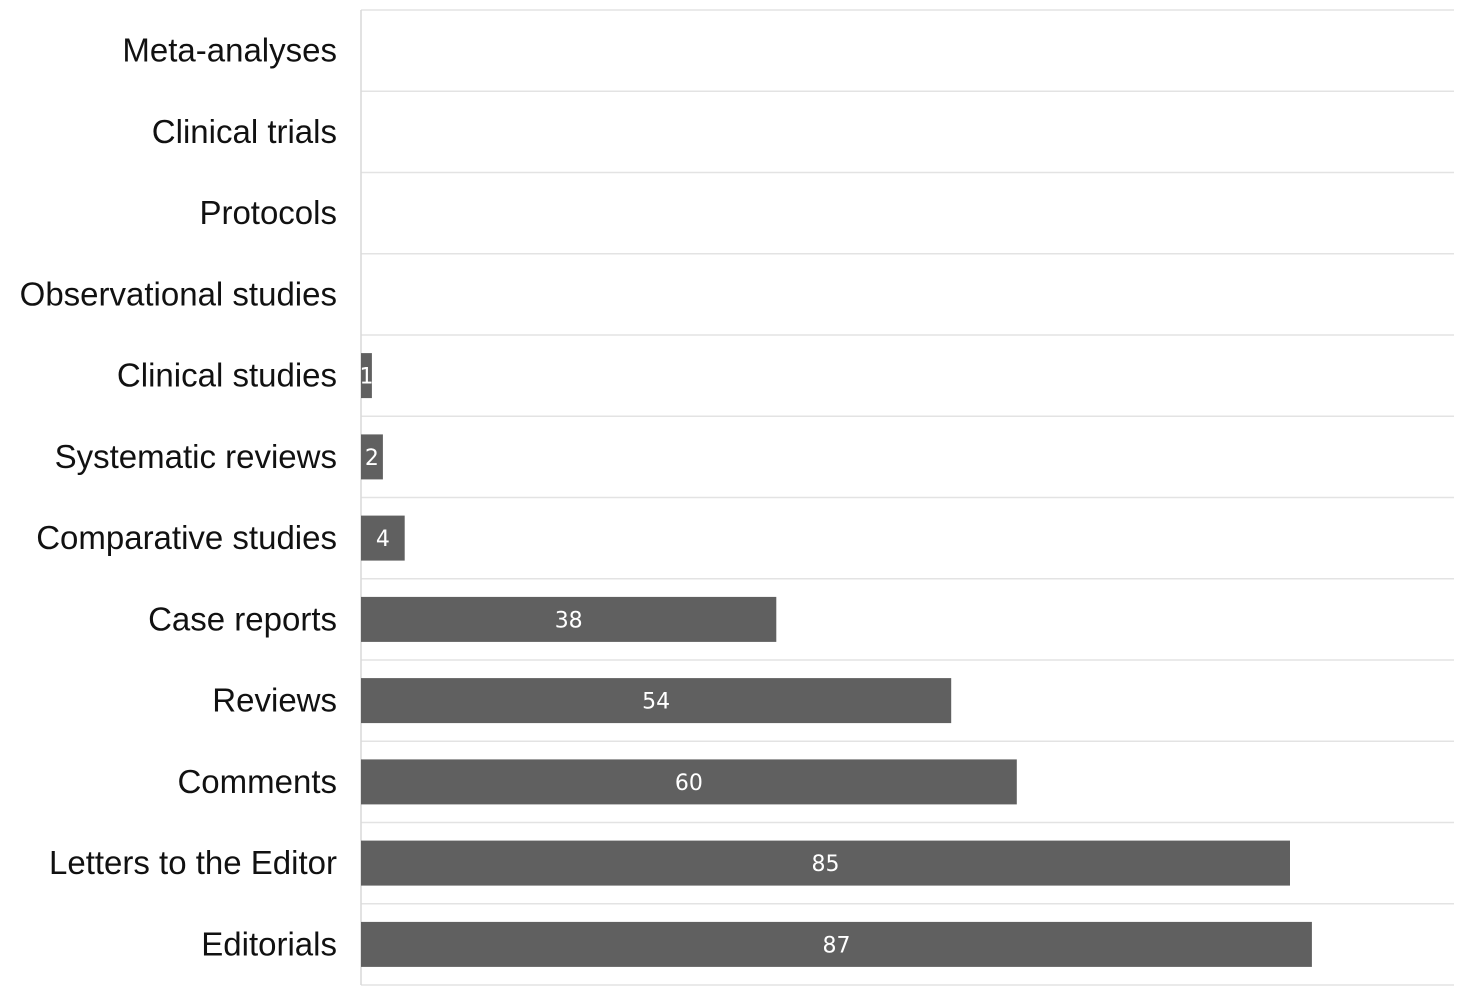 The width and height of the screenshot is (1463, 994). What do you see at coordinates (196, 456) in the screenshot?
I see `category-label: Systematic reviews` at bounding box center [196, 456].